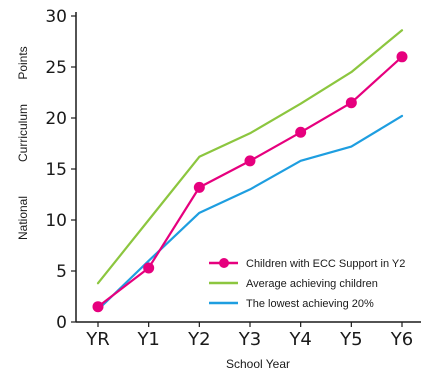 This screenshot has height=375, width=439. I want to click on y-axis-label: National Curriculum Points, so click(23, 143).